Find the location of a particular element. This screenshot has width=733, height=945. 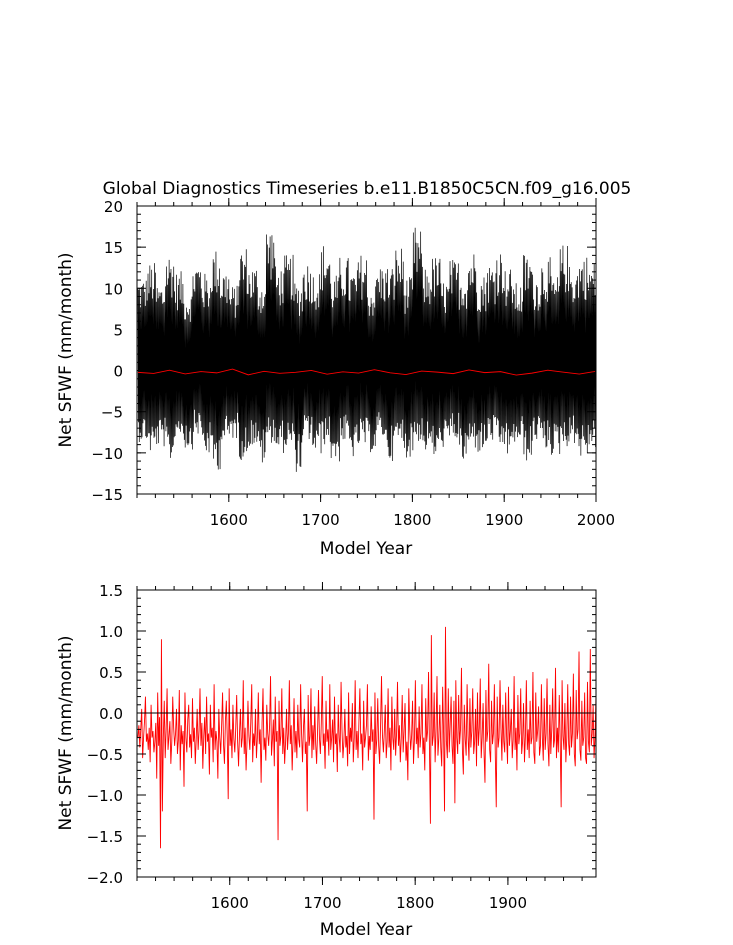

top-y-tick-label: 5 is located at coordinates (118, 330).